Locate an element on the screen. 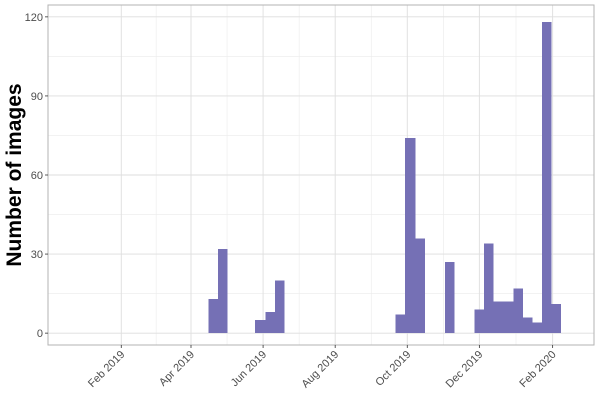 This screenshot has height=404, width=600. y-tick-label: 60 is located at coordinates (37, 176).